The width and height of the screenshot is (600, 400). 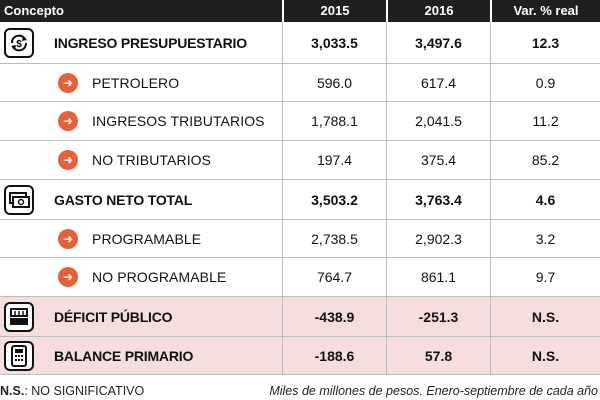 I want to click on cell-2016: 3,497.6, so click(x=438, y=42).